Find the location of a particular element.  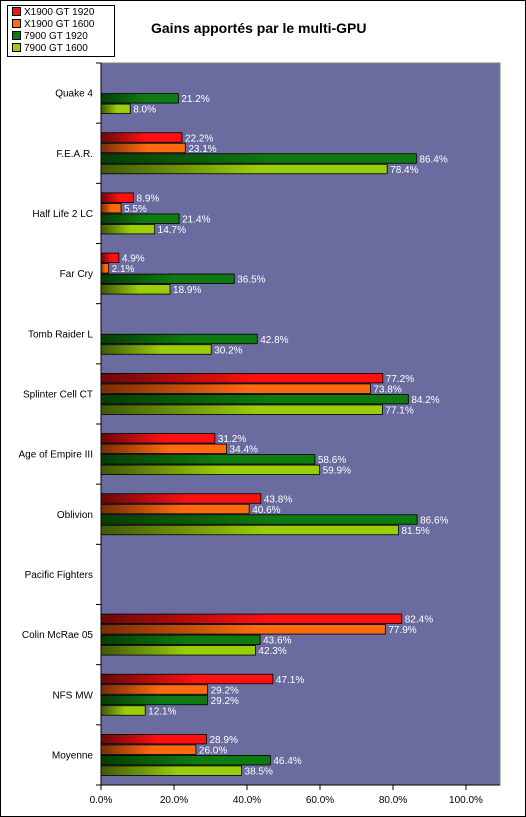

data-label: 46.4% is located at coordinates (287, 761).